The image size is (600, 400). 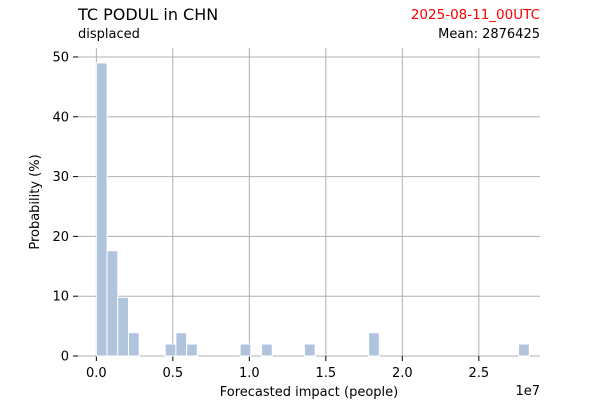 I want to click on x-tick-label: 2.5, so click(x=478, y=373).